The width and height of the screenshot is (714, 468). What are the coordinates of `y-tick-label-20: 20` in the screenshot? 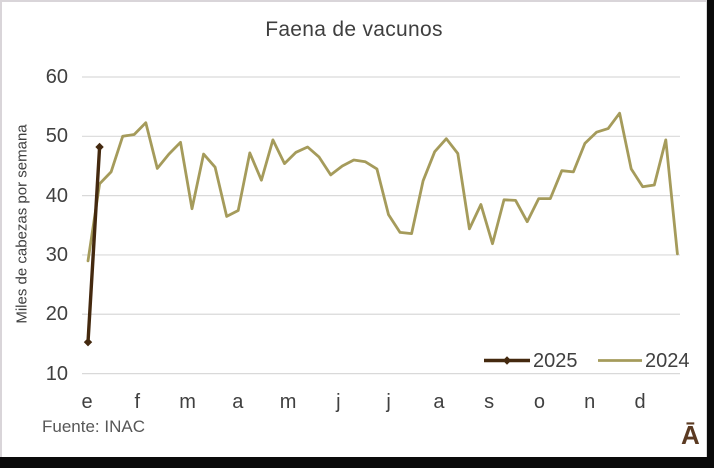 It's located at (56, 314).